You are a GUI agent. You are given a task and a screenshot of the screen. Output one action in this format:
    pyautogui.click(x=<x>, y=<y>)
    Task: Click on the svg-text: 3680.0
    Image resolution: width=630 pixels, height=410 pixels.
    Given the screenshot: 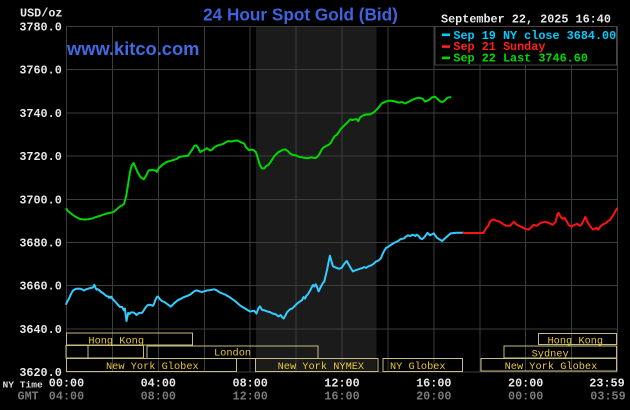 What is the action you would take?
    pyautogui.click(x=40, y=244)
    